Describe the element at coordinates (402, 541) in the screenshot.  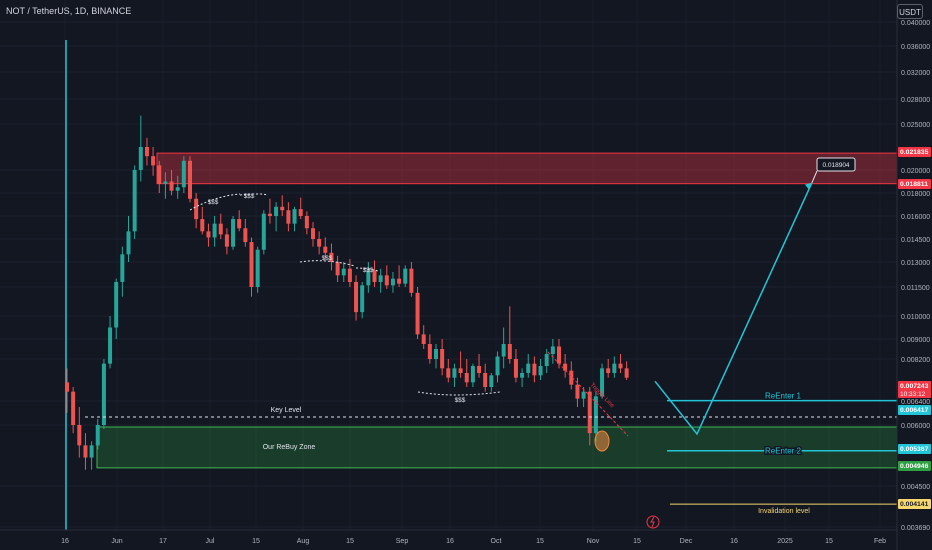
I see `x-tick-label: Sep` at that location.